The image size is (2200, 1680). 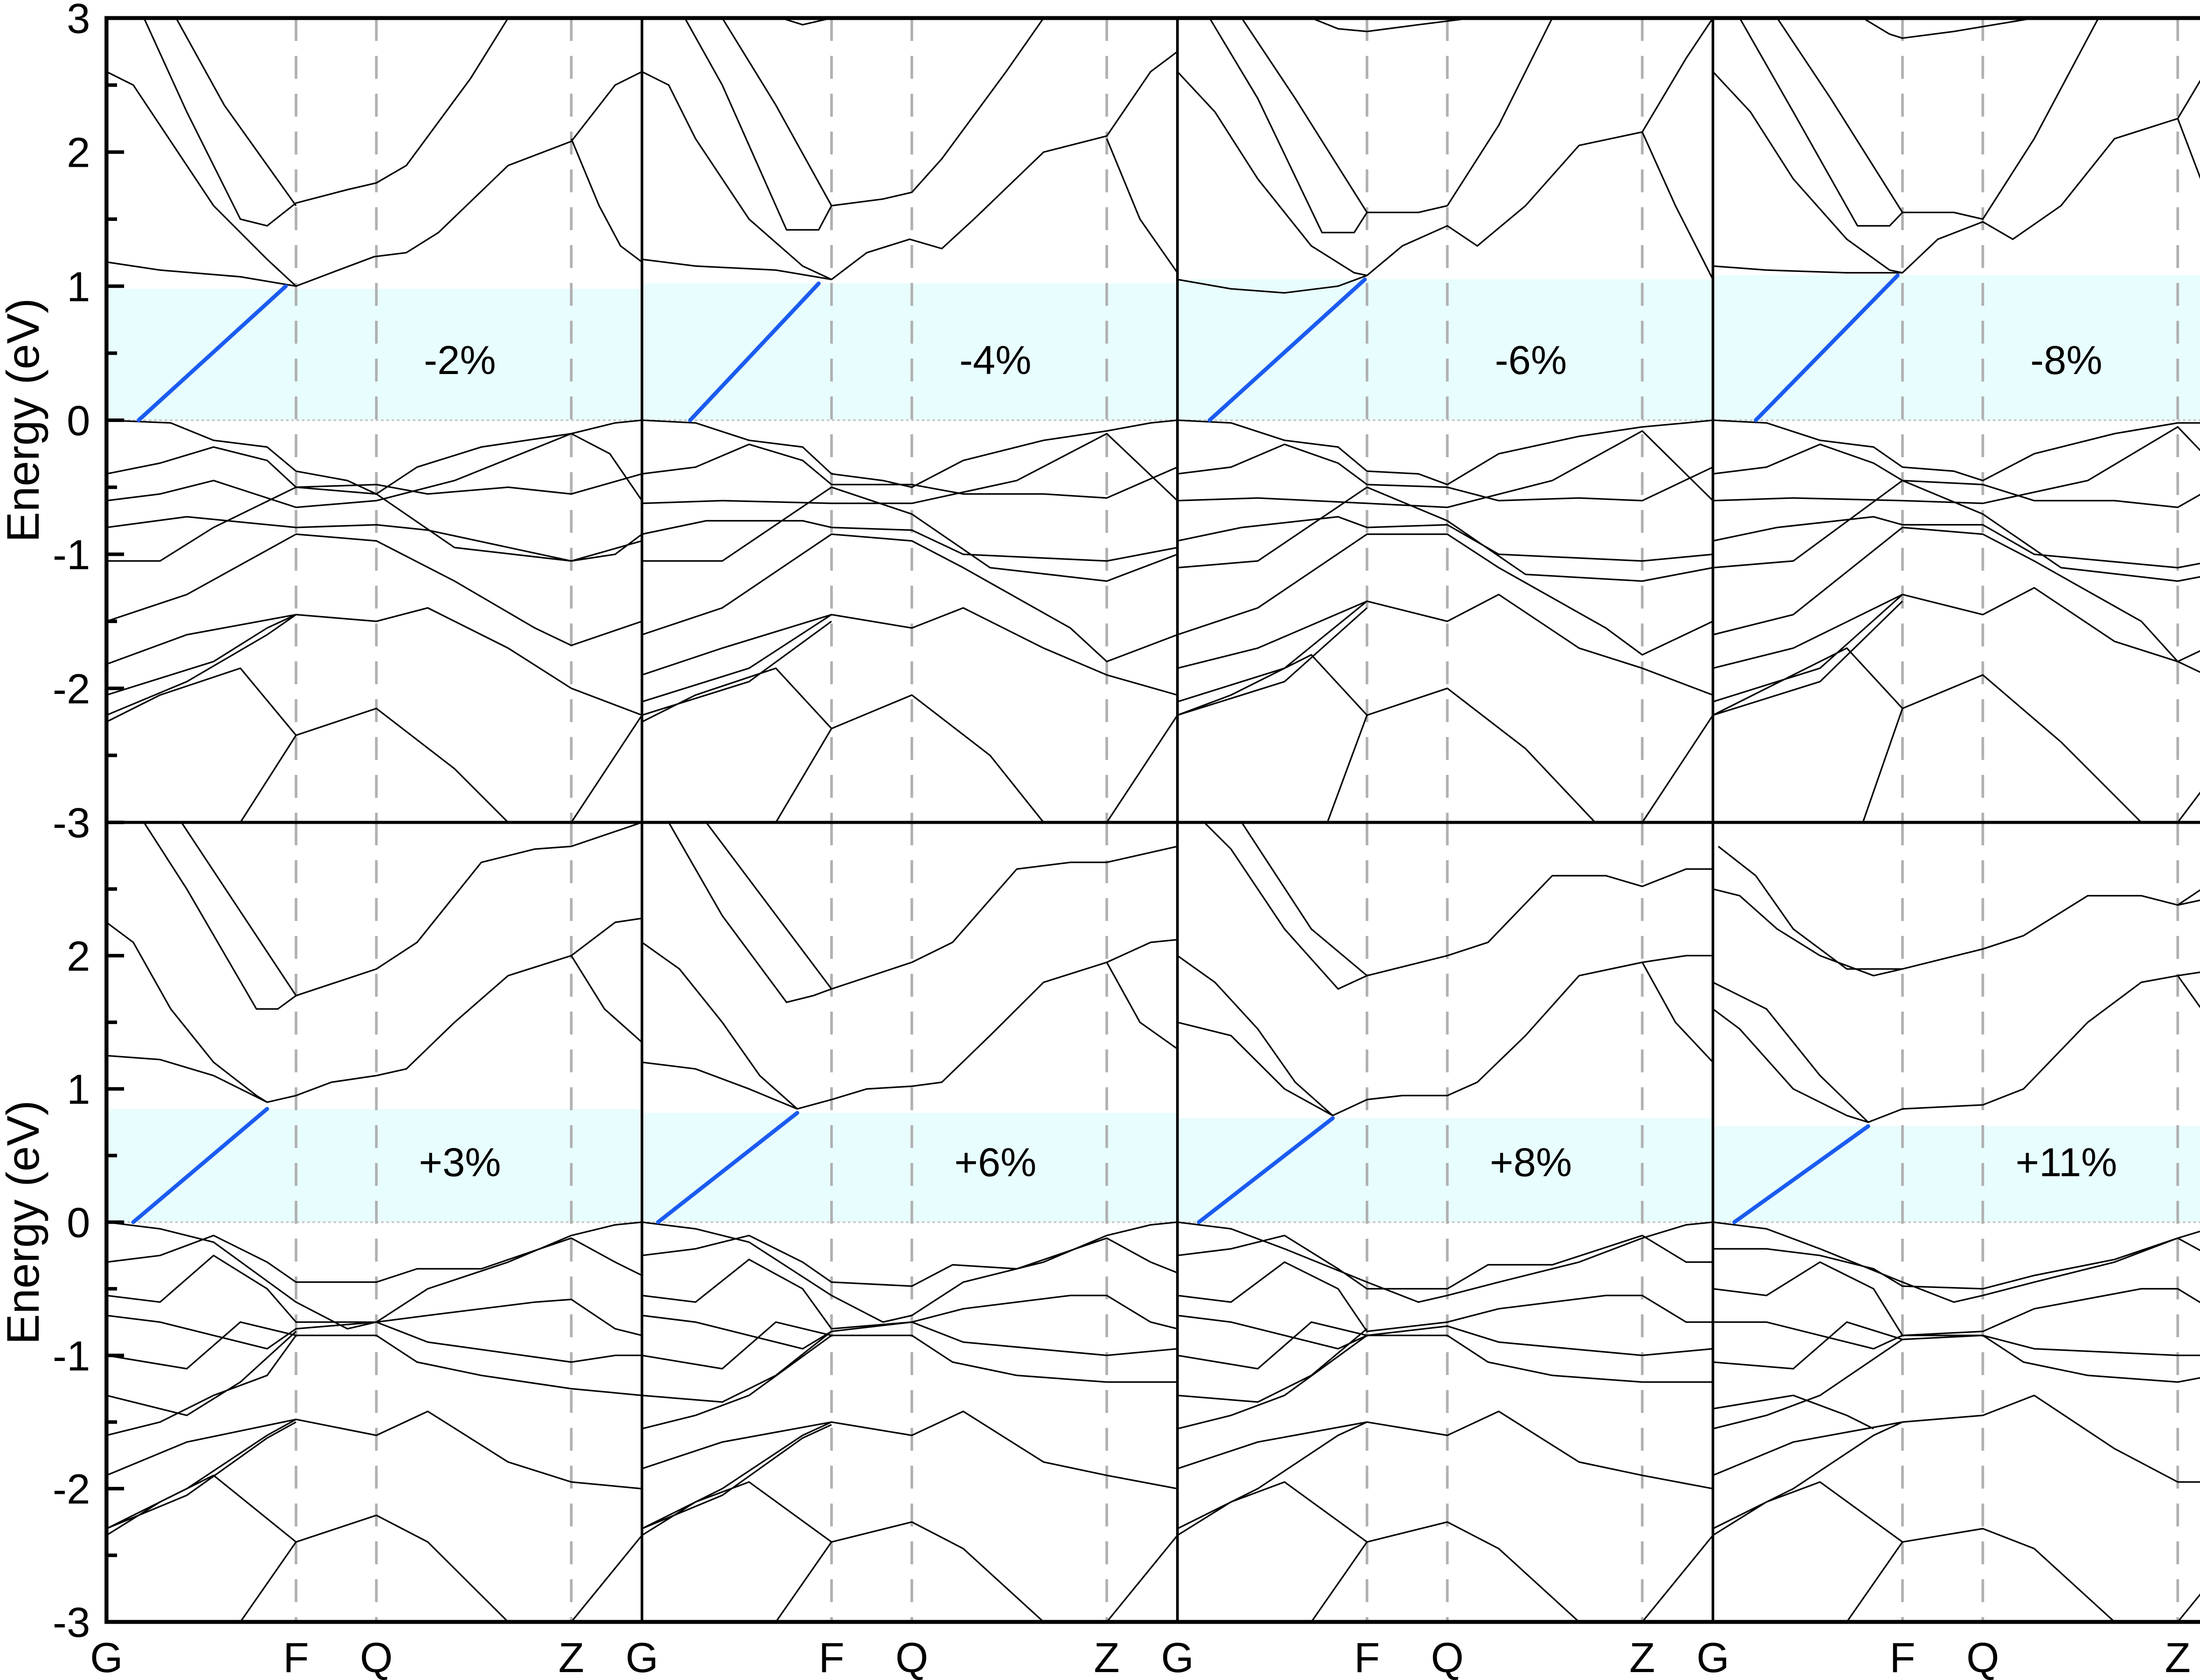 What do you see at coordinates (1178, 1657) in the screenshot?
I see `kpoint-label: G` at bounding box center [1178, 1657].